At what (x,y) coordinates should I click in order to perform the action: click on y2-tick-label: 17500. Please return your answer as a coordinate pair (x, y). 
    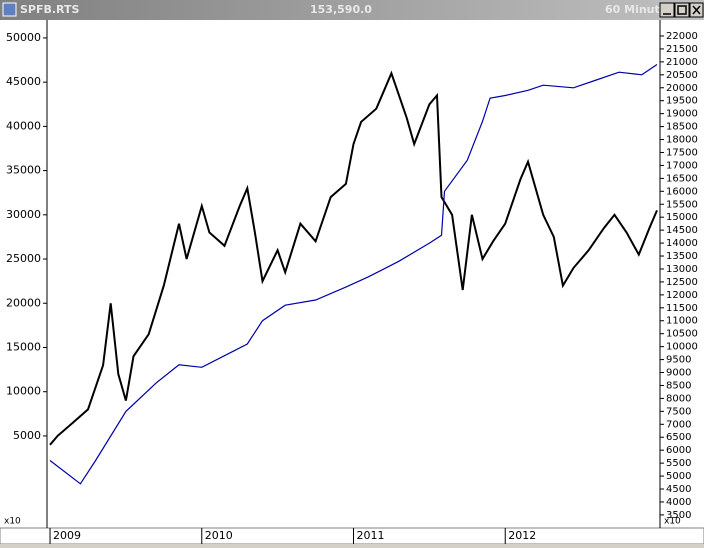
    Looking at the image, I should click on (682, 152).